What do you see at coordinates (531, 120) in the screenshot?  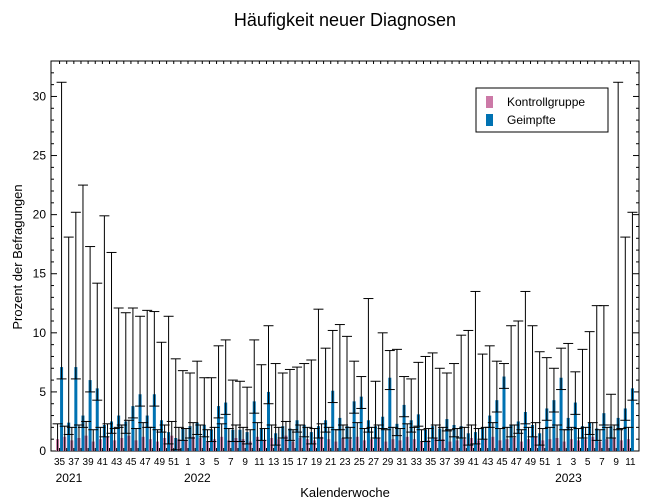 I see `legend-label-geimpfte: Geimpfte` at bounding box center [531, 120].